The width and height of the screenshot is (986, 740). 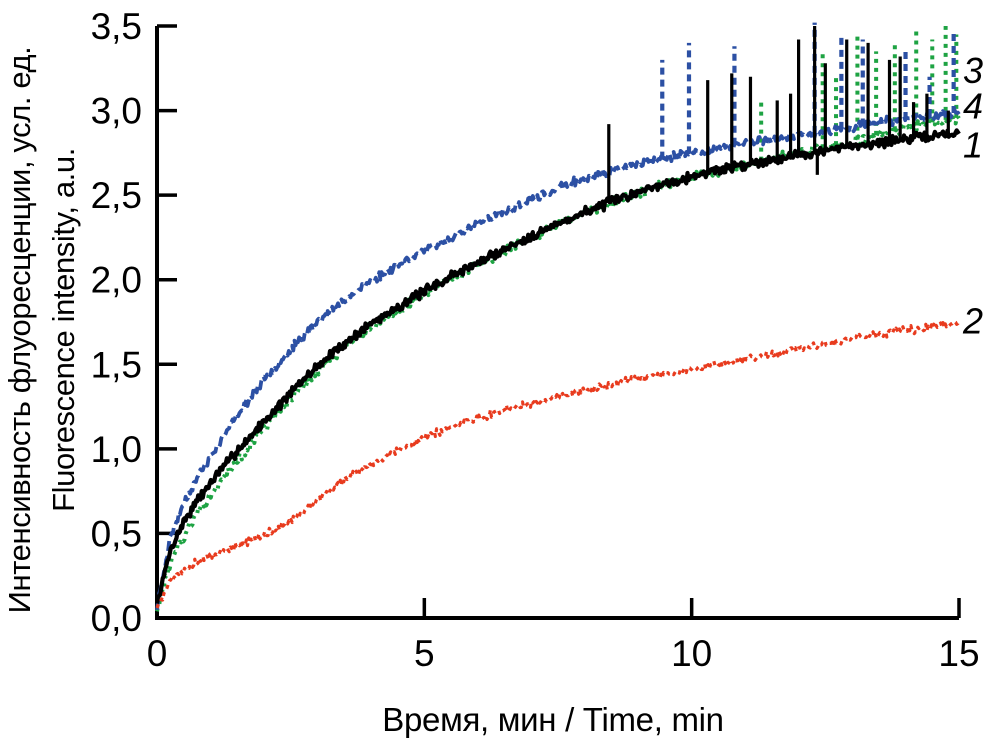 What do you see at coordinates (116, 195) in the screenshot?
I see `y-tick-label: 2,5` at bounding box center [116, 195].